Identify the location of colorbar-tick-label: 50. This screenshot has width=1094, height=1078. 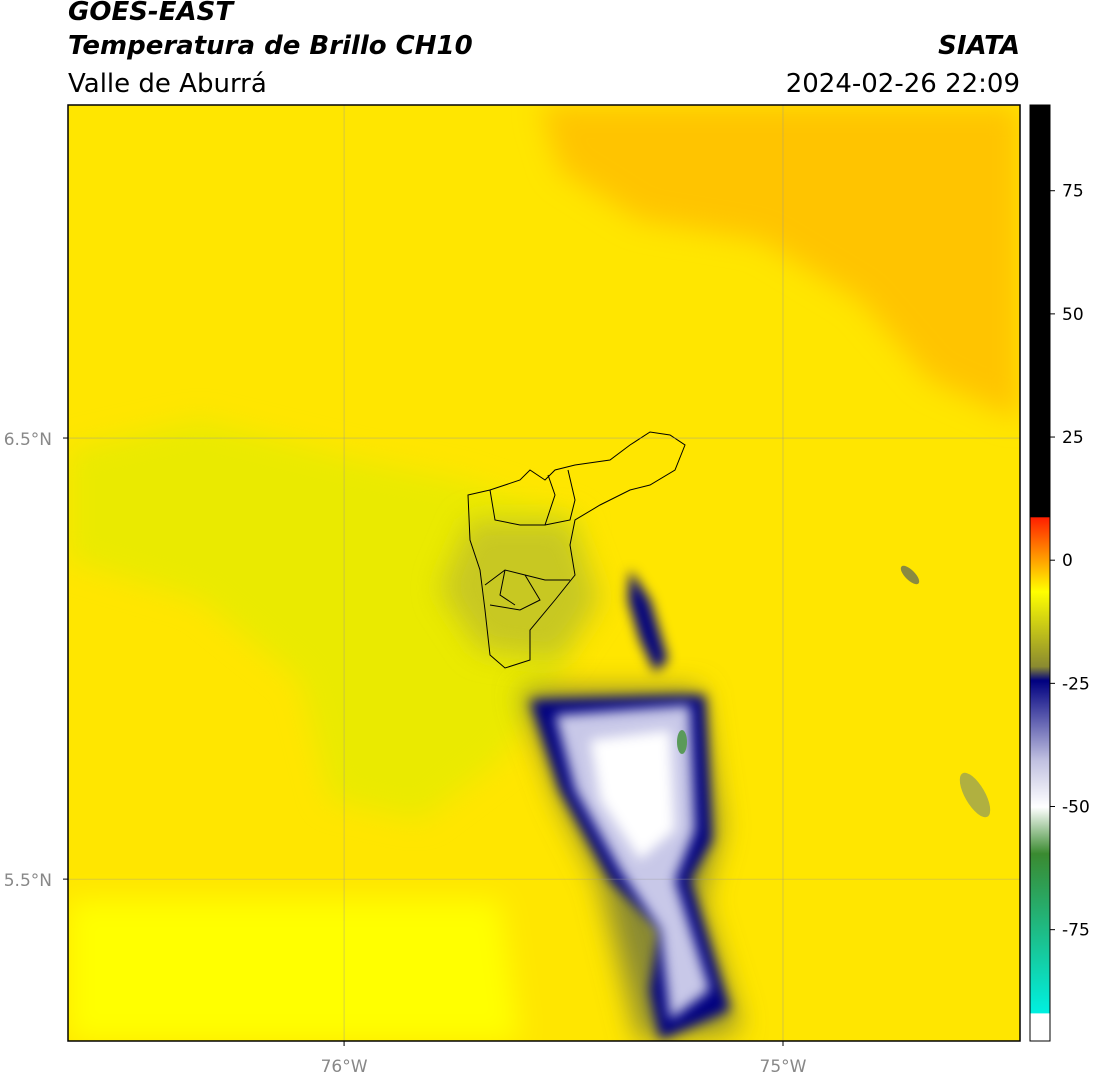
(1073, 315).